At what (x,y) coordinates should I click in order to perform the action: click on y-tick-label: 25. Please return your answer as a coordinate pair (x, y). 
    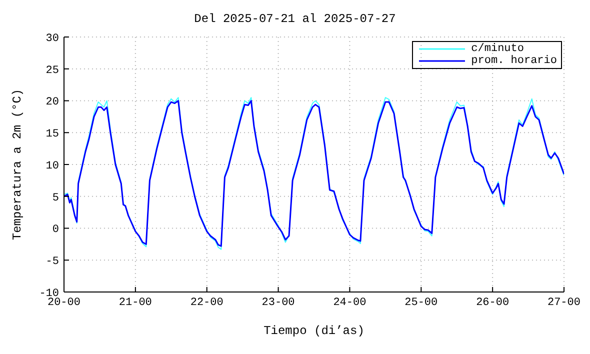
    Looking at the image, I should click on (52, 70).